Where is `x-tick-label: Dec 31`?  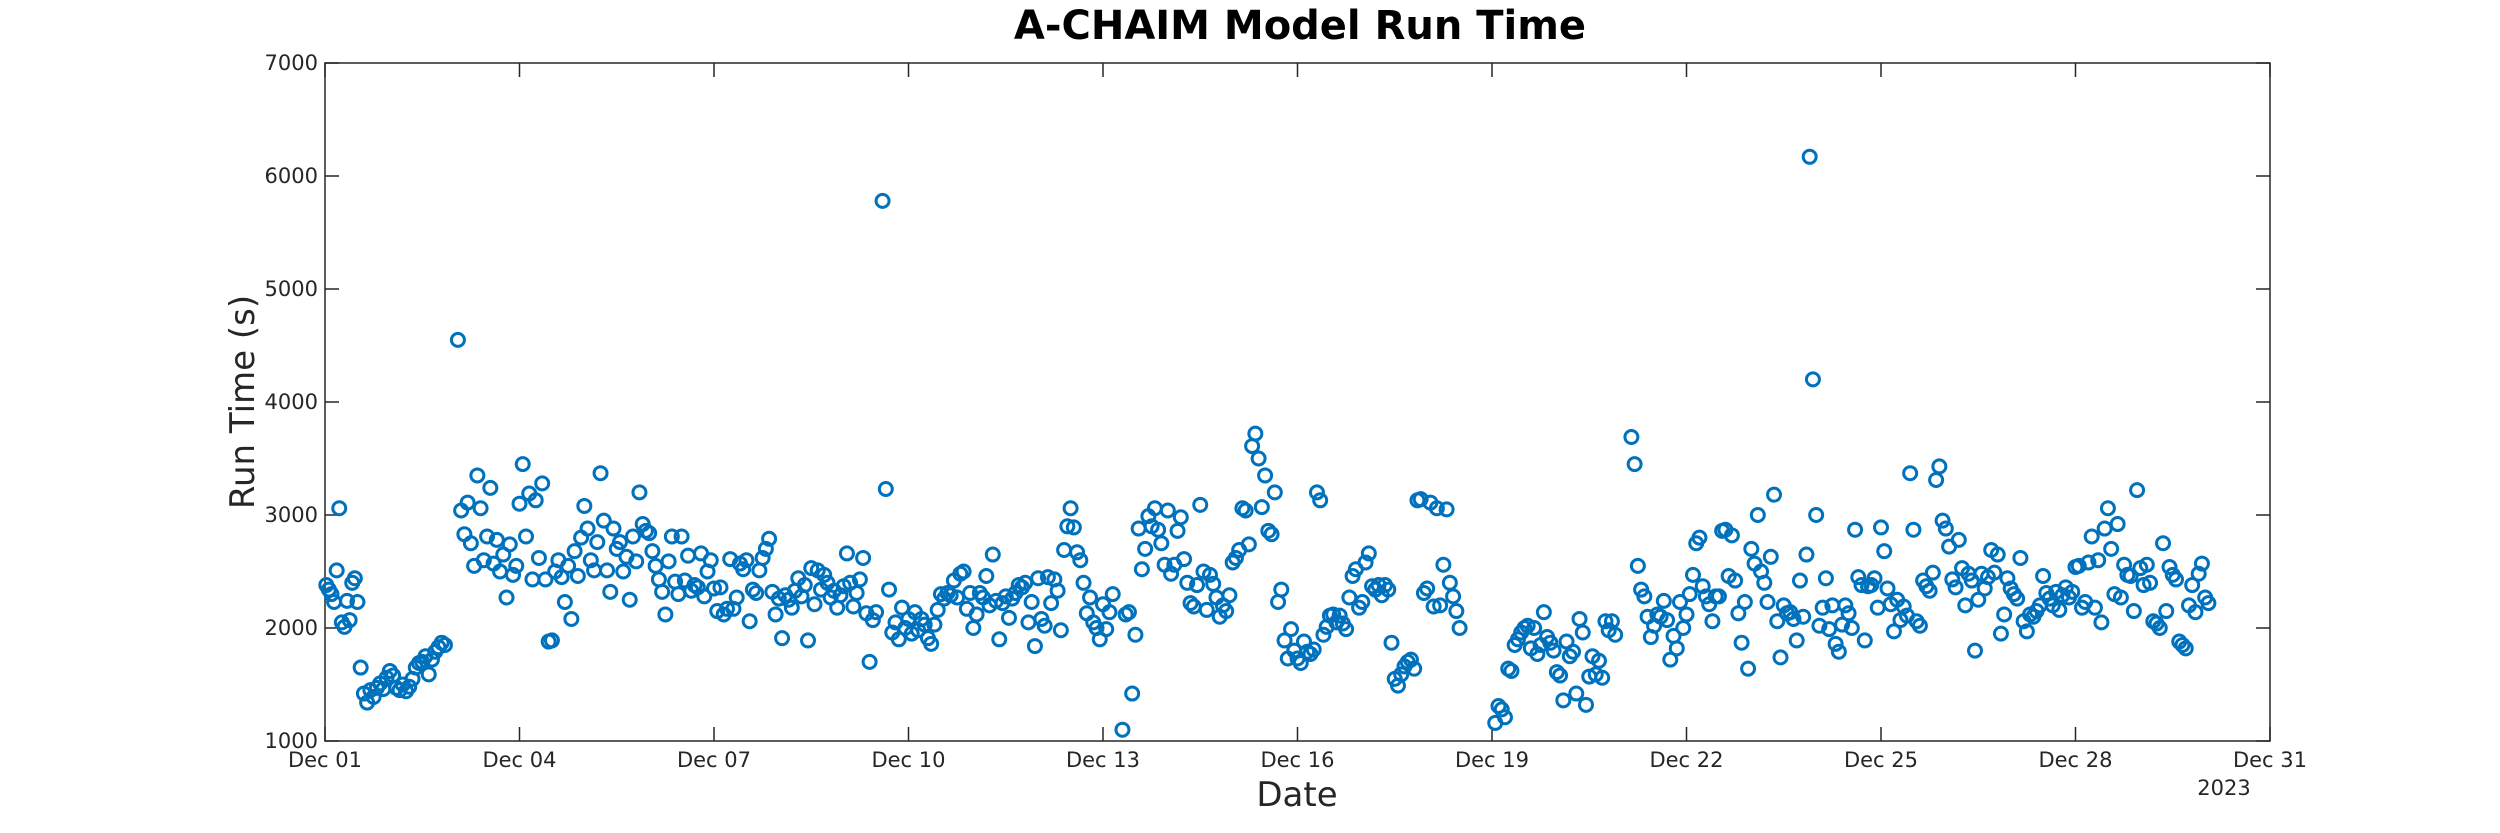 x-tick-label: Dec 31 is located at coordinates (2270, 760).